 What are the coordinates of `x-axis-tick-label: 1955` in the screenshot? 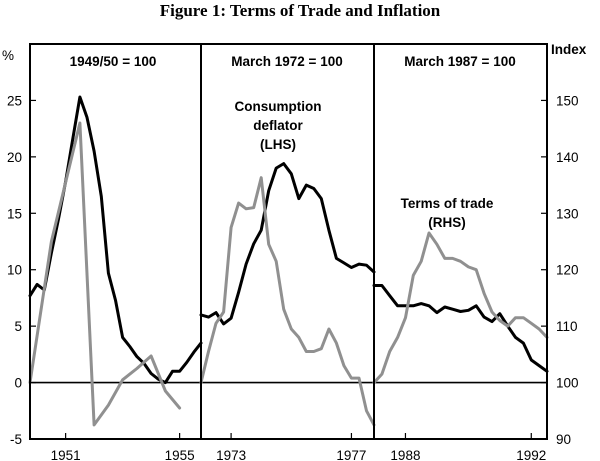 It's located at (180, 454).